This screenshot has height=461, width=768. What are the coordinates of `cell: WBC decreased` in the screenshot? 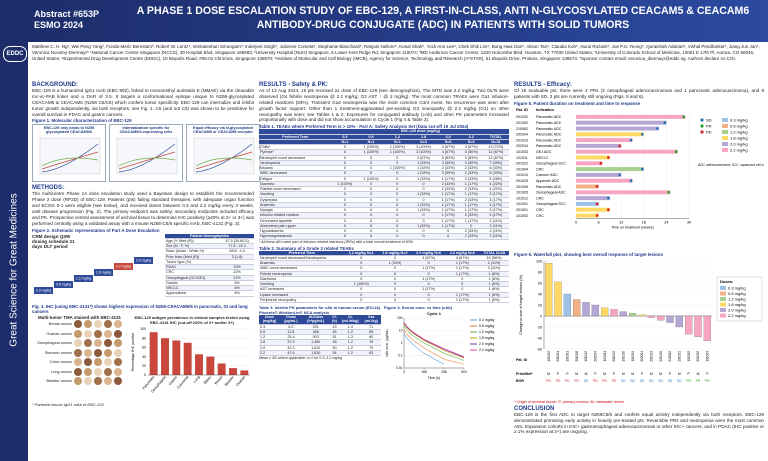 It's located at (295, 173).